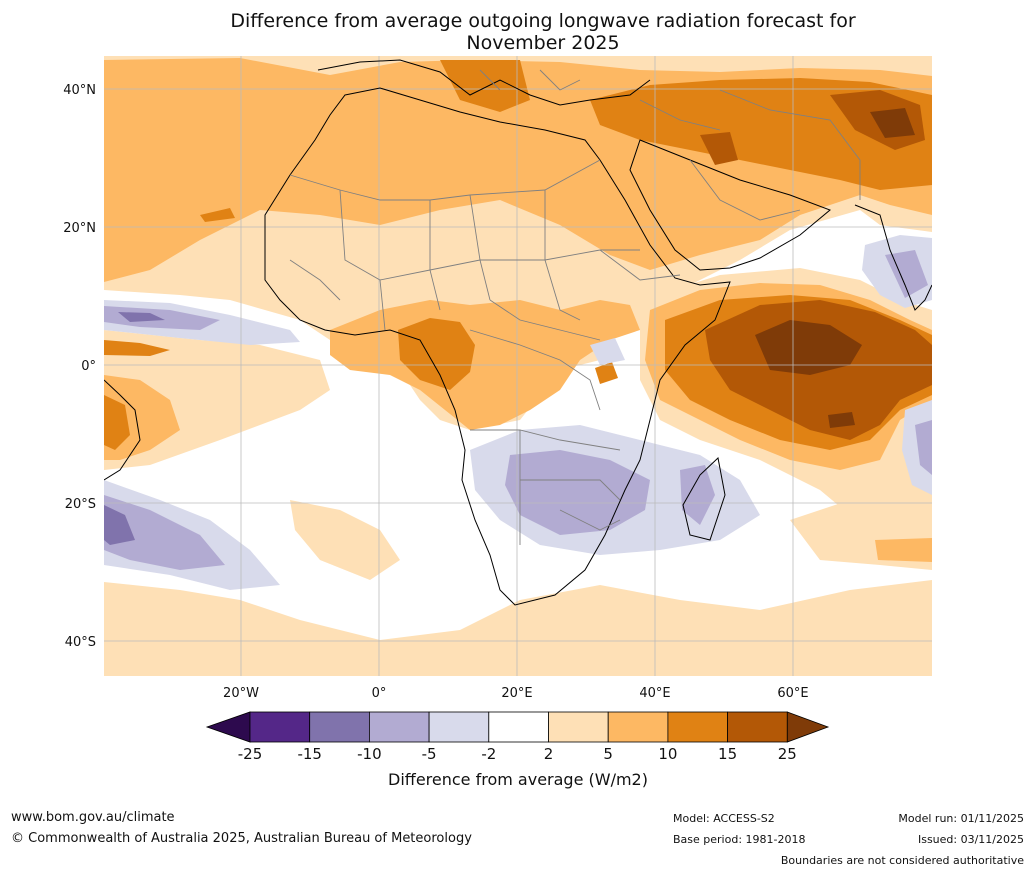 Image resolution: width=1035 pixels, height=873 pixels. I want to click on coastline-madagascar, so click(704, 499).